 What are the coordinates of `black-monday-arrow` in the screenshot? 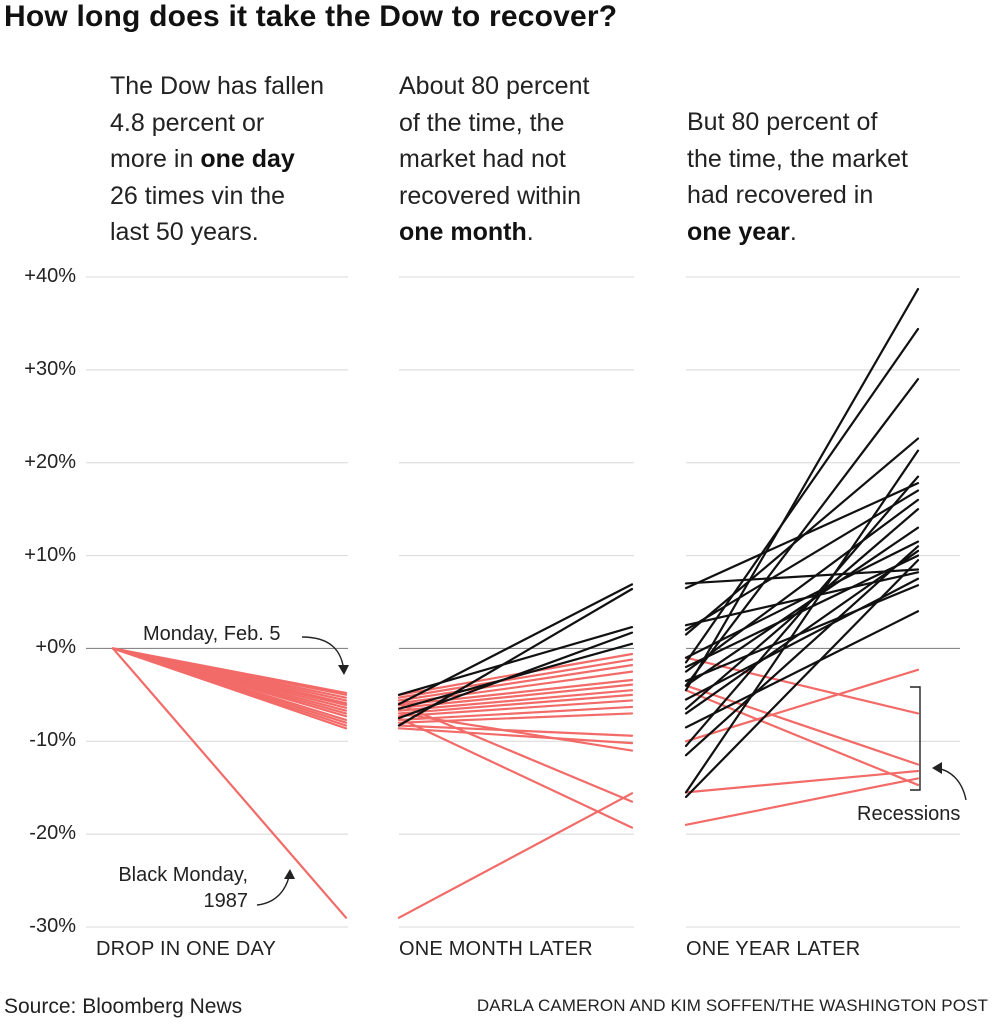 It's located at (273, 888).